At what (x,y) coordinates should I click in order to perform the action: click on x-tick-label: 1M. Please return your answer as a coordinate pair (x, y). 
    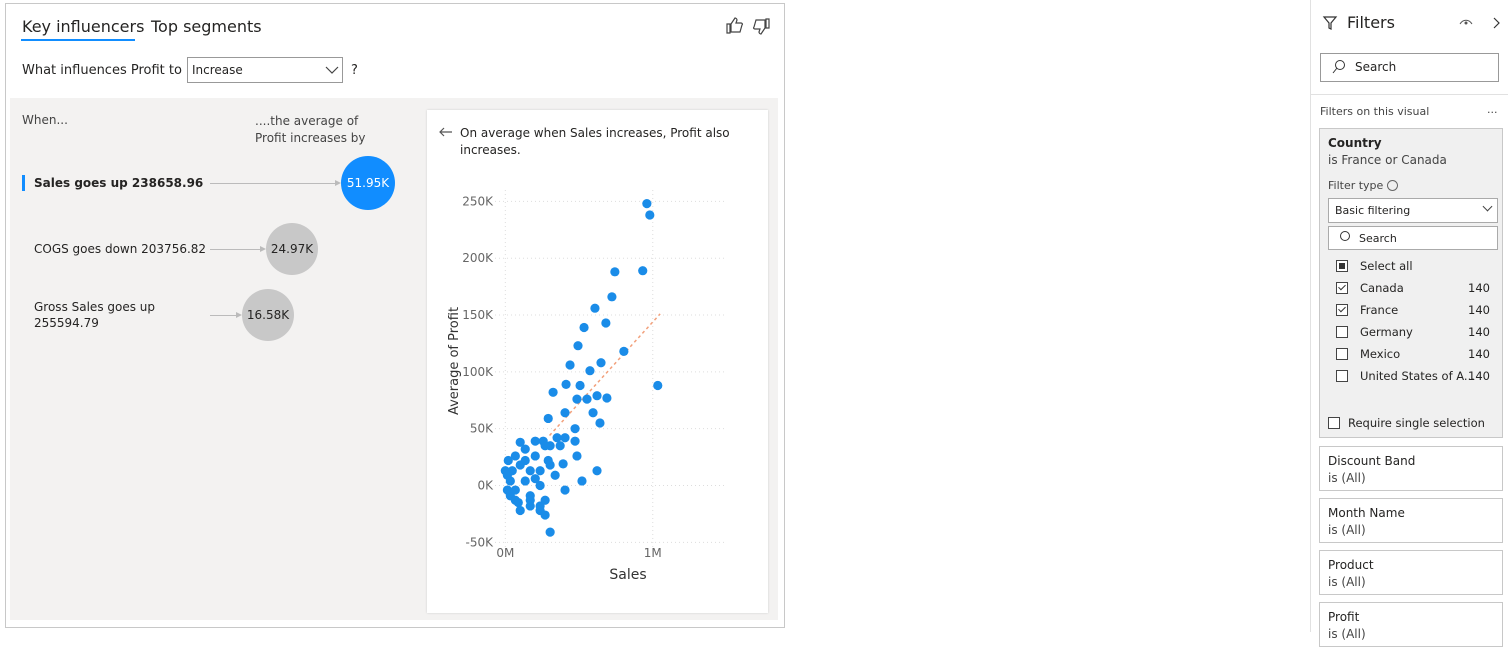
    Looking at the image, I should click on (653, 553).